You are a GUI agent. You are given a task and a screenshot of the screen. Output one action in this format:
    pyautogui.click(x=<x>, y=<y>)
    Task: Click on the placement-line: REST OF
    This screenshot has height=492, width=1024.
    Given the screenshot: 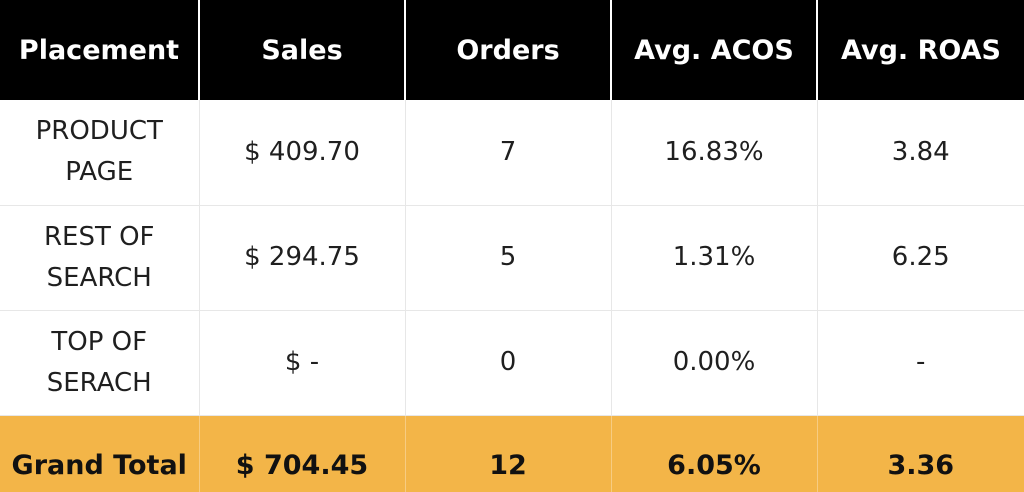 What is the action you would take?
    pyautogui.click(x=99, y=236)
    